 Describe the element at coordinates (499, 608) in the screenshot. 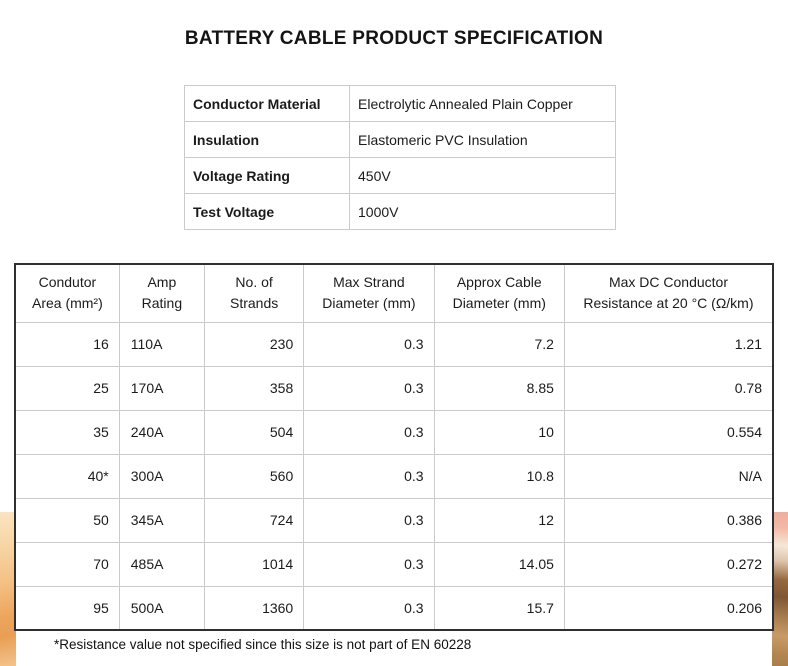

I see `cell-cable-diameter: 15.7` at that location.